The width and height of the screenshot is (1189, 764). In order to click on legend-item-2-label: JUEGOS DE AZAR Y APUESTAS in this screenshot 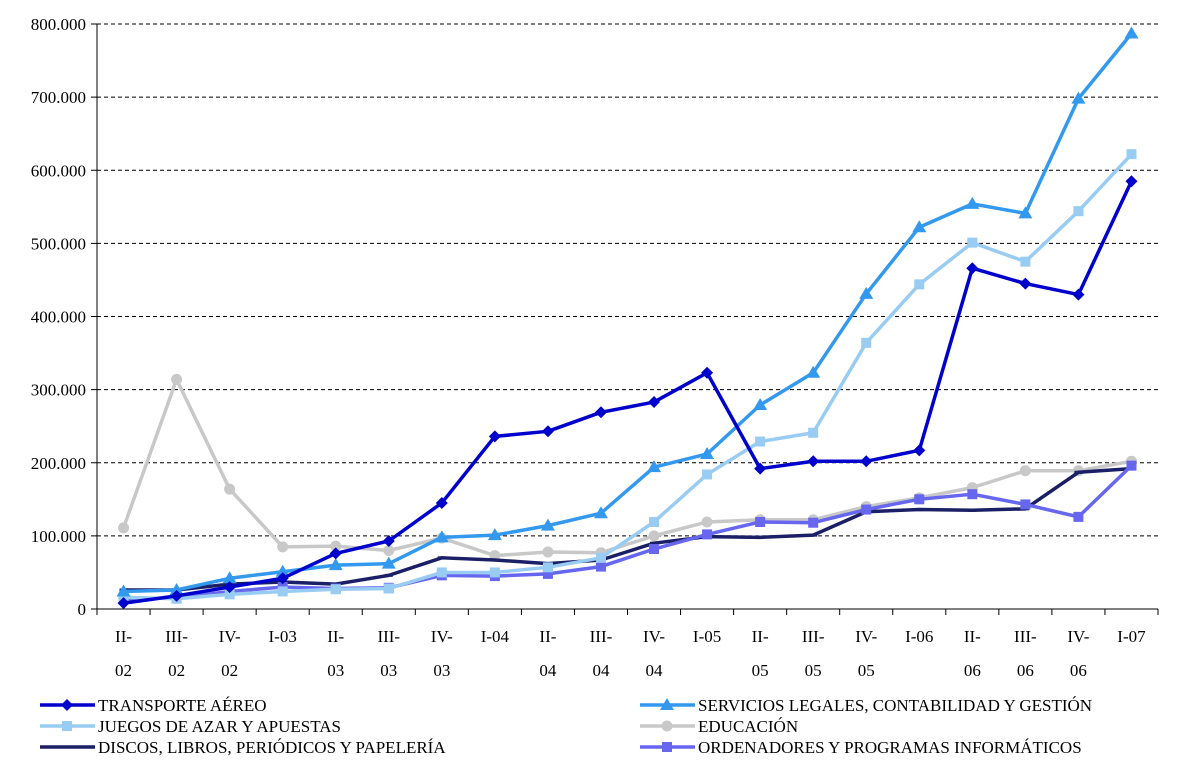, I will do `click(219, 726)`.